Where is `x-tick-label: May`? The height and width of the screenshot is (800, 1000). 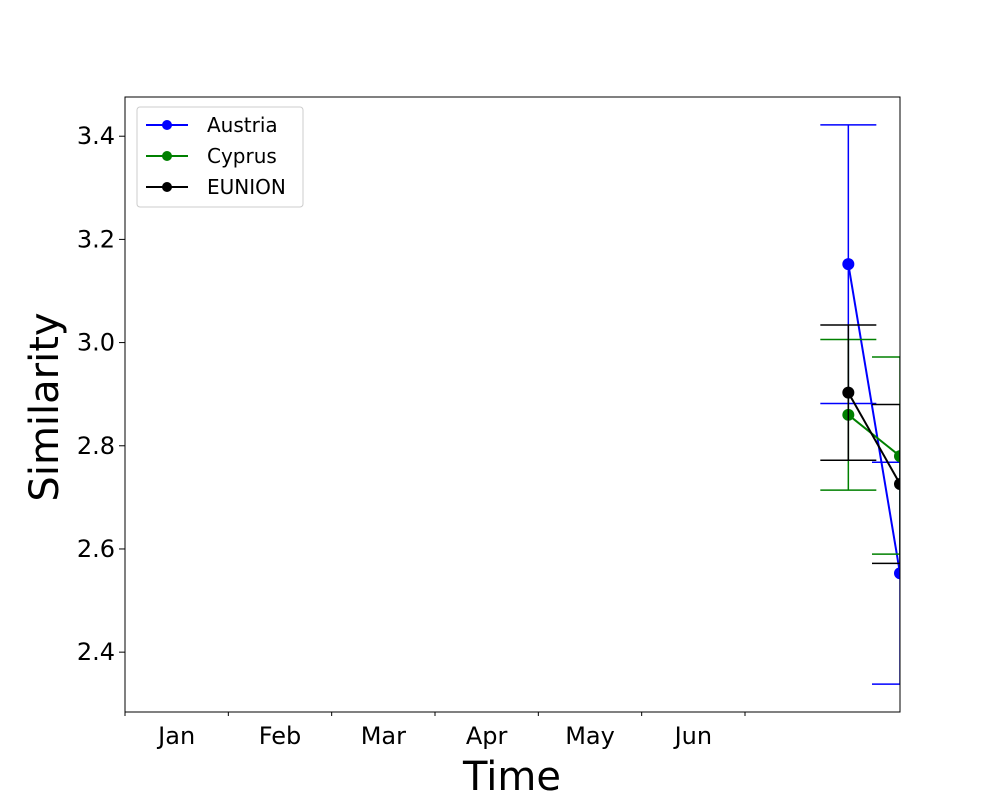 x-tick-label: May is located at coordinates (590, 736).